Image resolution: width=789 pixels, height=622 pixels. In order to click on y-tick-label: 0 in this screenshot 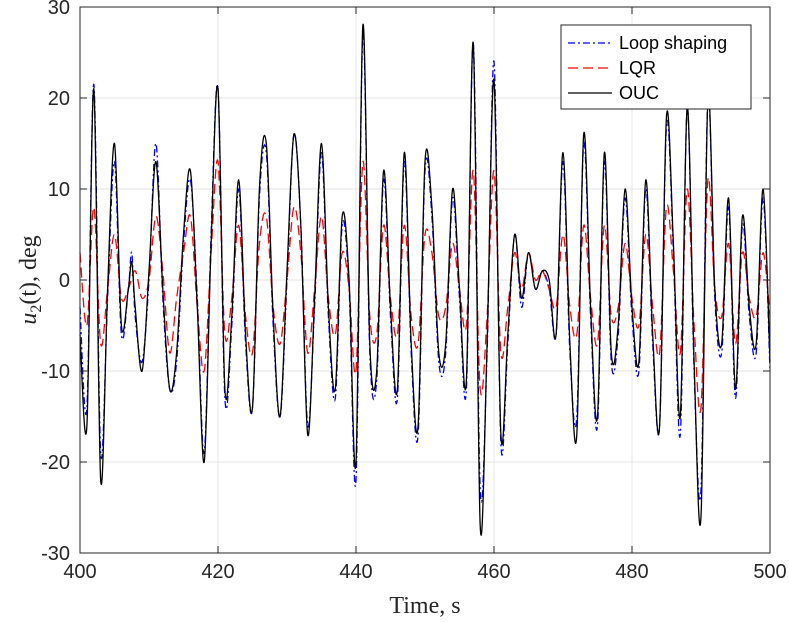, I will do `click(64, 281)`.